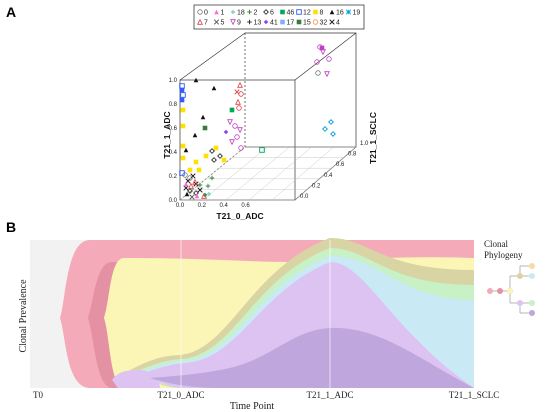 This screenshot has width=550, height=412. Describe the element at coordinates (520, 276) in the screenshot. I see `phylo-node-olive` at that location.